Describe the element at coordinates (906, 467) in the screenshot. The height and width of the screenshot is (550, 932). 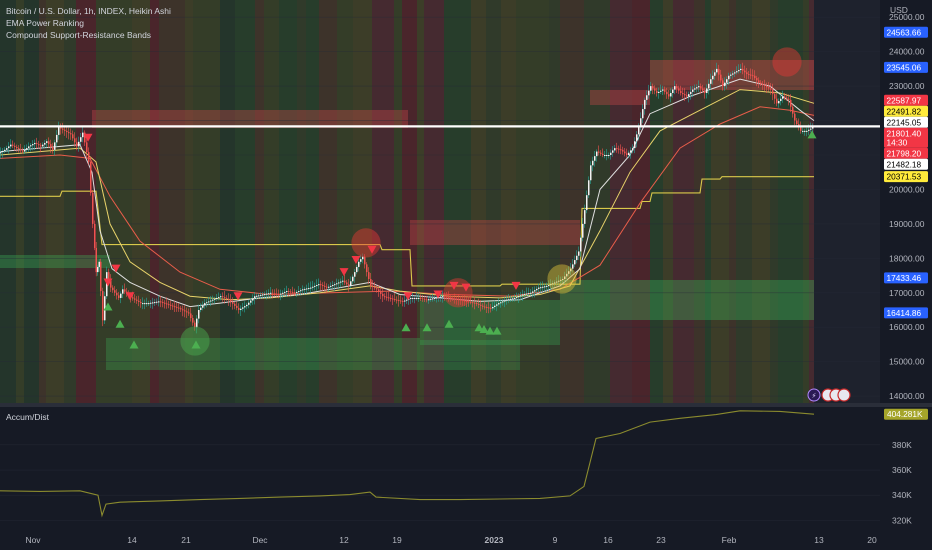
I see `accum-dist-axis: 320K 340K 360K 380K 404.281K` at that location.